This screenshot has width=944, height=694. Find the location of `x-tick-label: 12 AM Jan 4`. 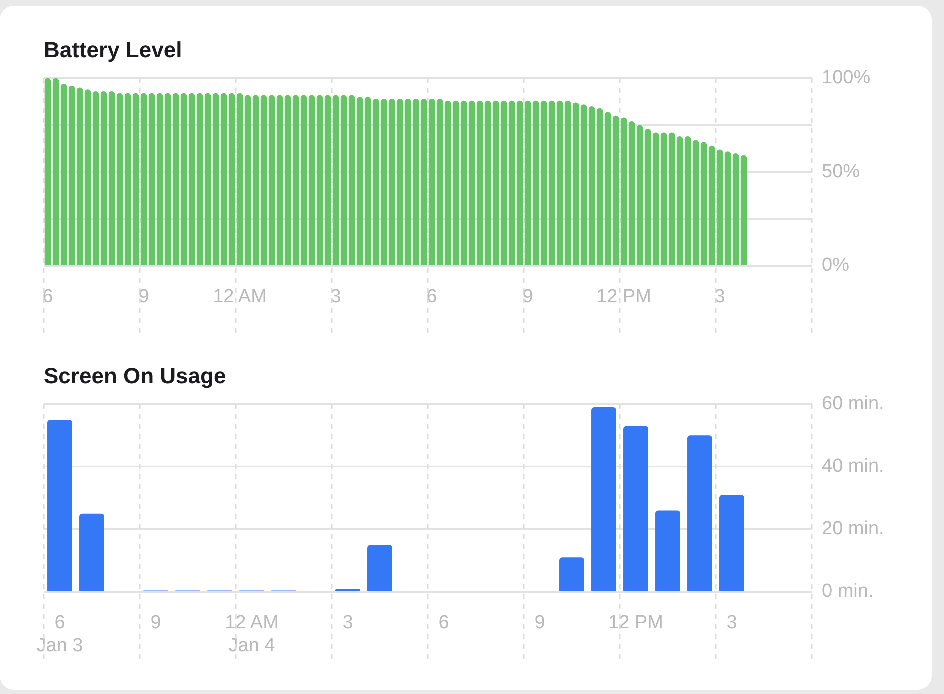

x-tick-label: 12 AM Jan 4 is located at coordinates (252, 634).